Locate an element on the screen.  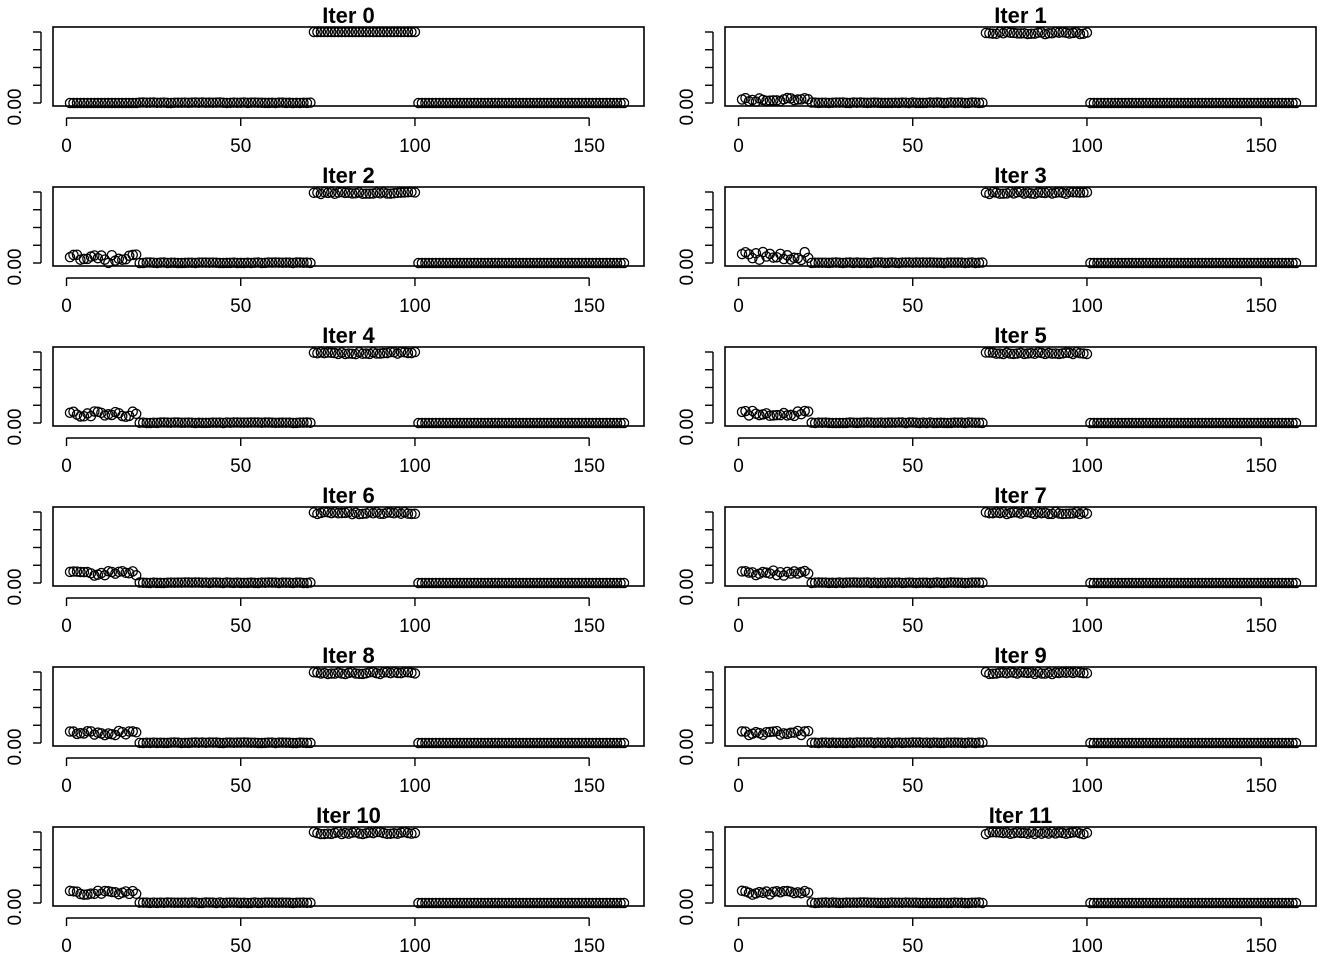
y-tick-label: 0.00 is located at coordinates (687, 107).